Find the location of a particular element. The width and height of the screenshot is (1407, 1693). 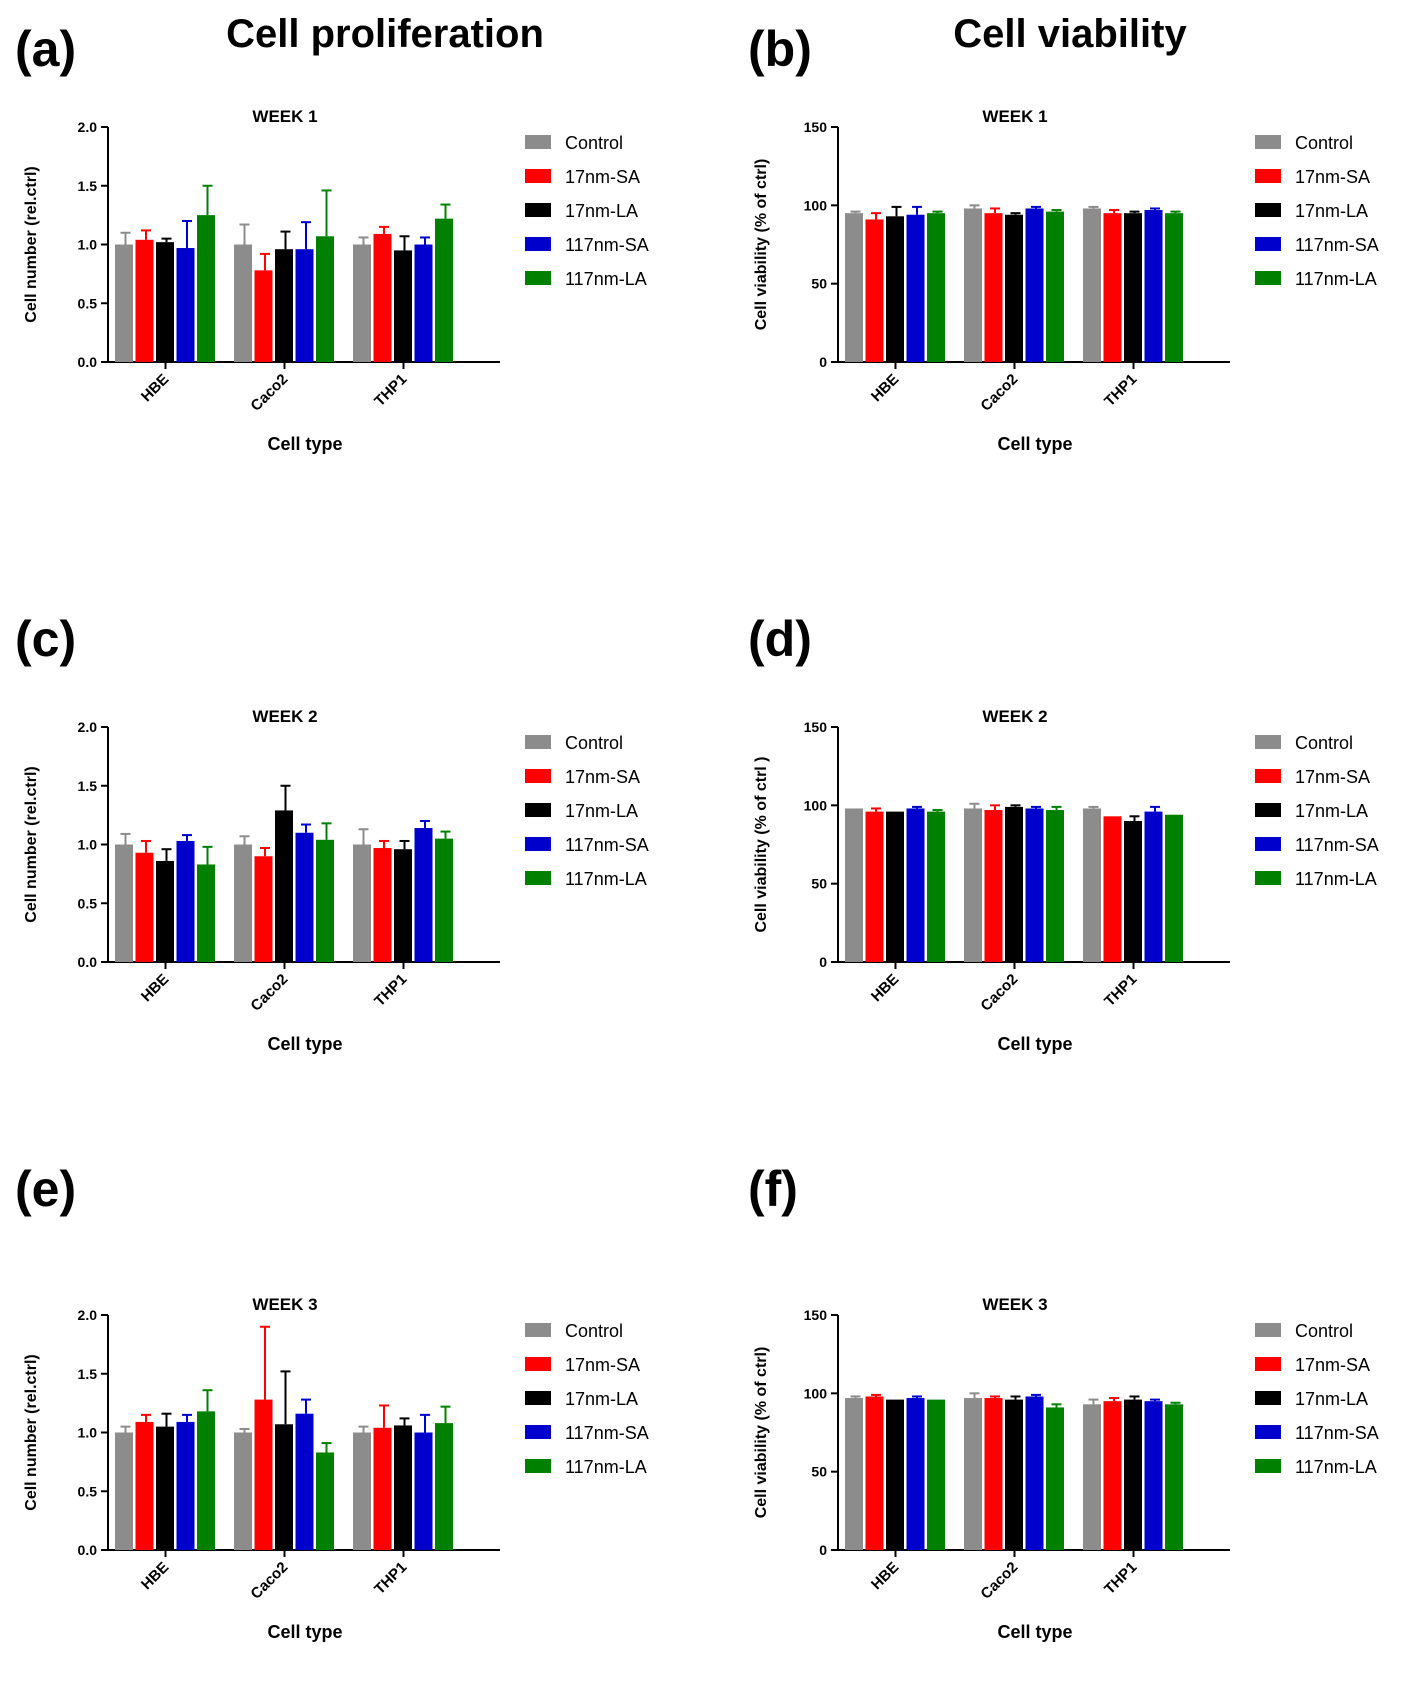

legend-label-117nm-la: 117nm-LA is located at coordinates (1336, 879).